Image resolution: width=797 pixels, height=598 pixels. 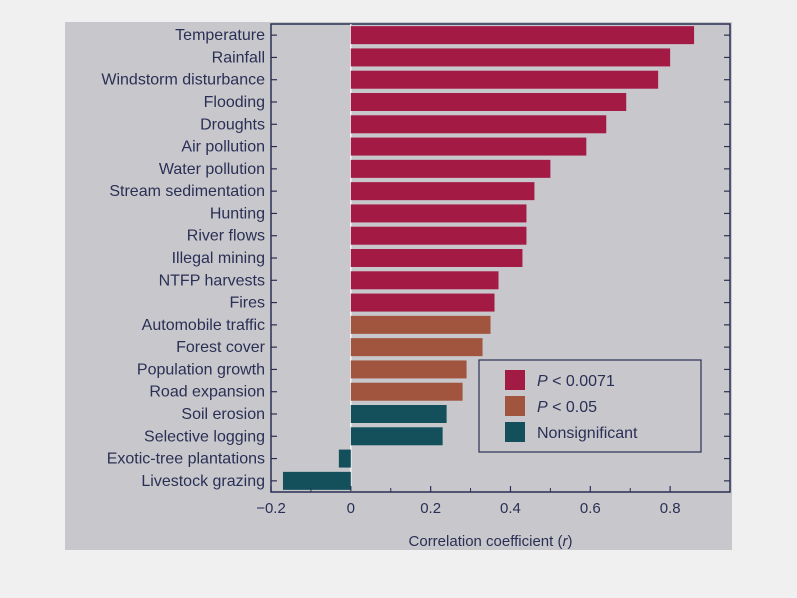 What do you see at coordinates (238, 57) in the screenshot?
I see `category-label: Rainfall` at bounding box center [238, 57].